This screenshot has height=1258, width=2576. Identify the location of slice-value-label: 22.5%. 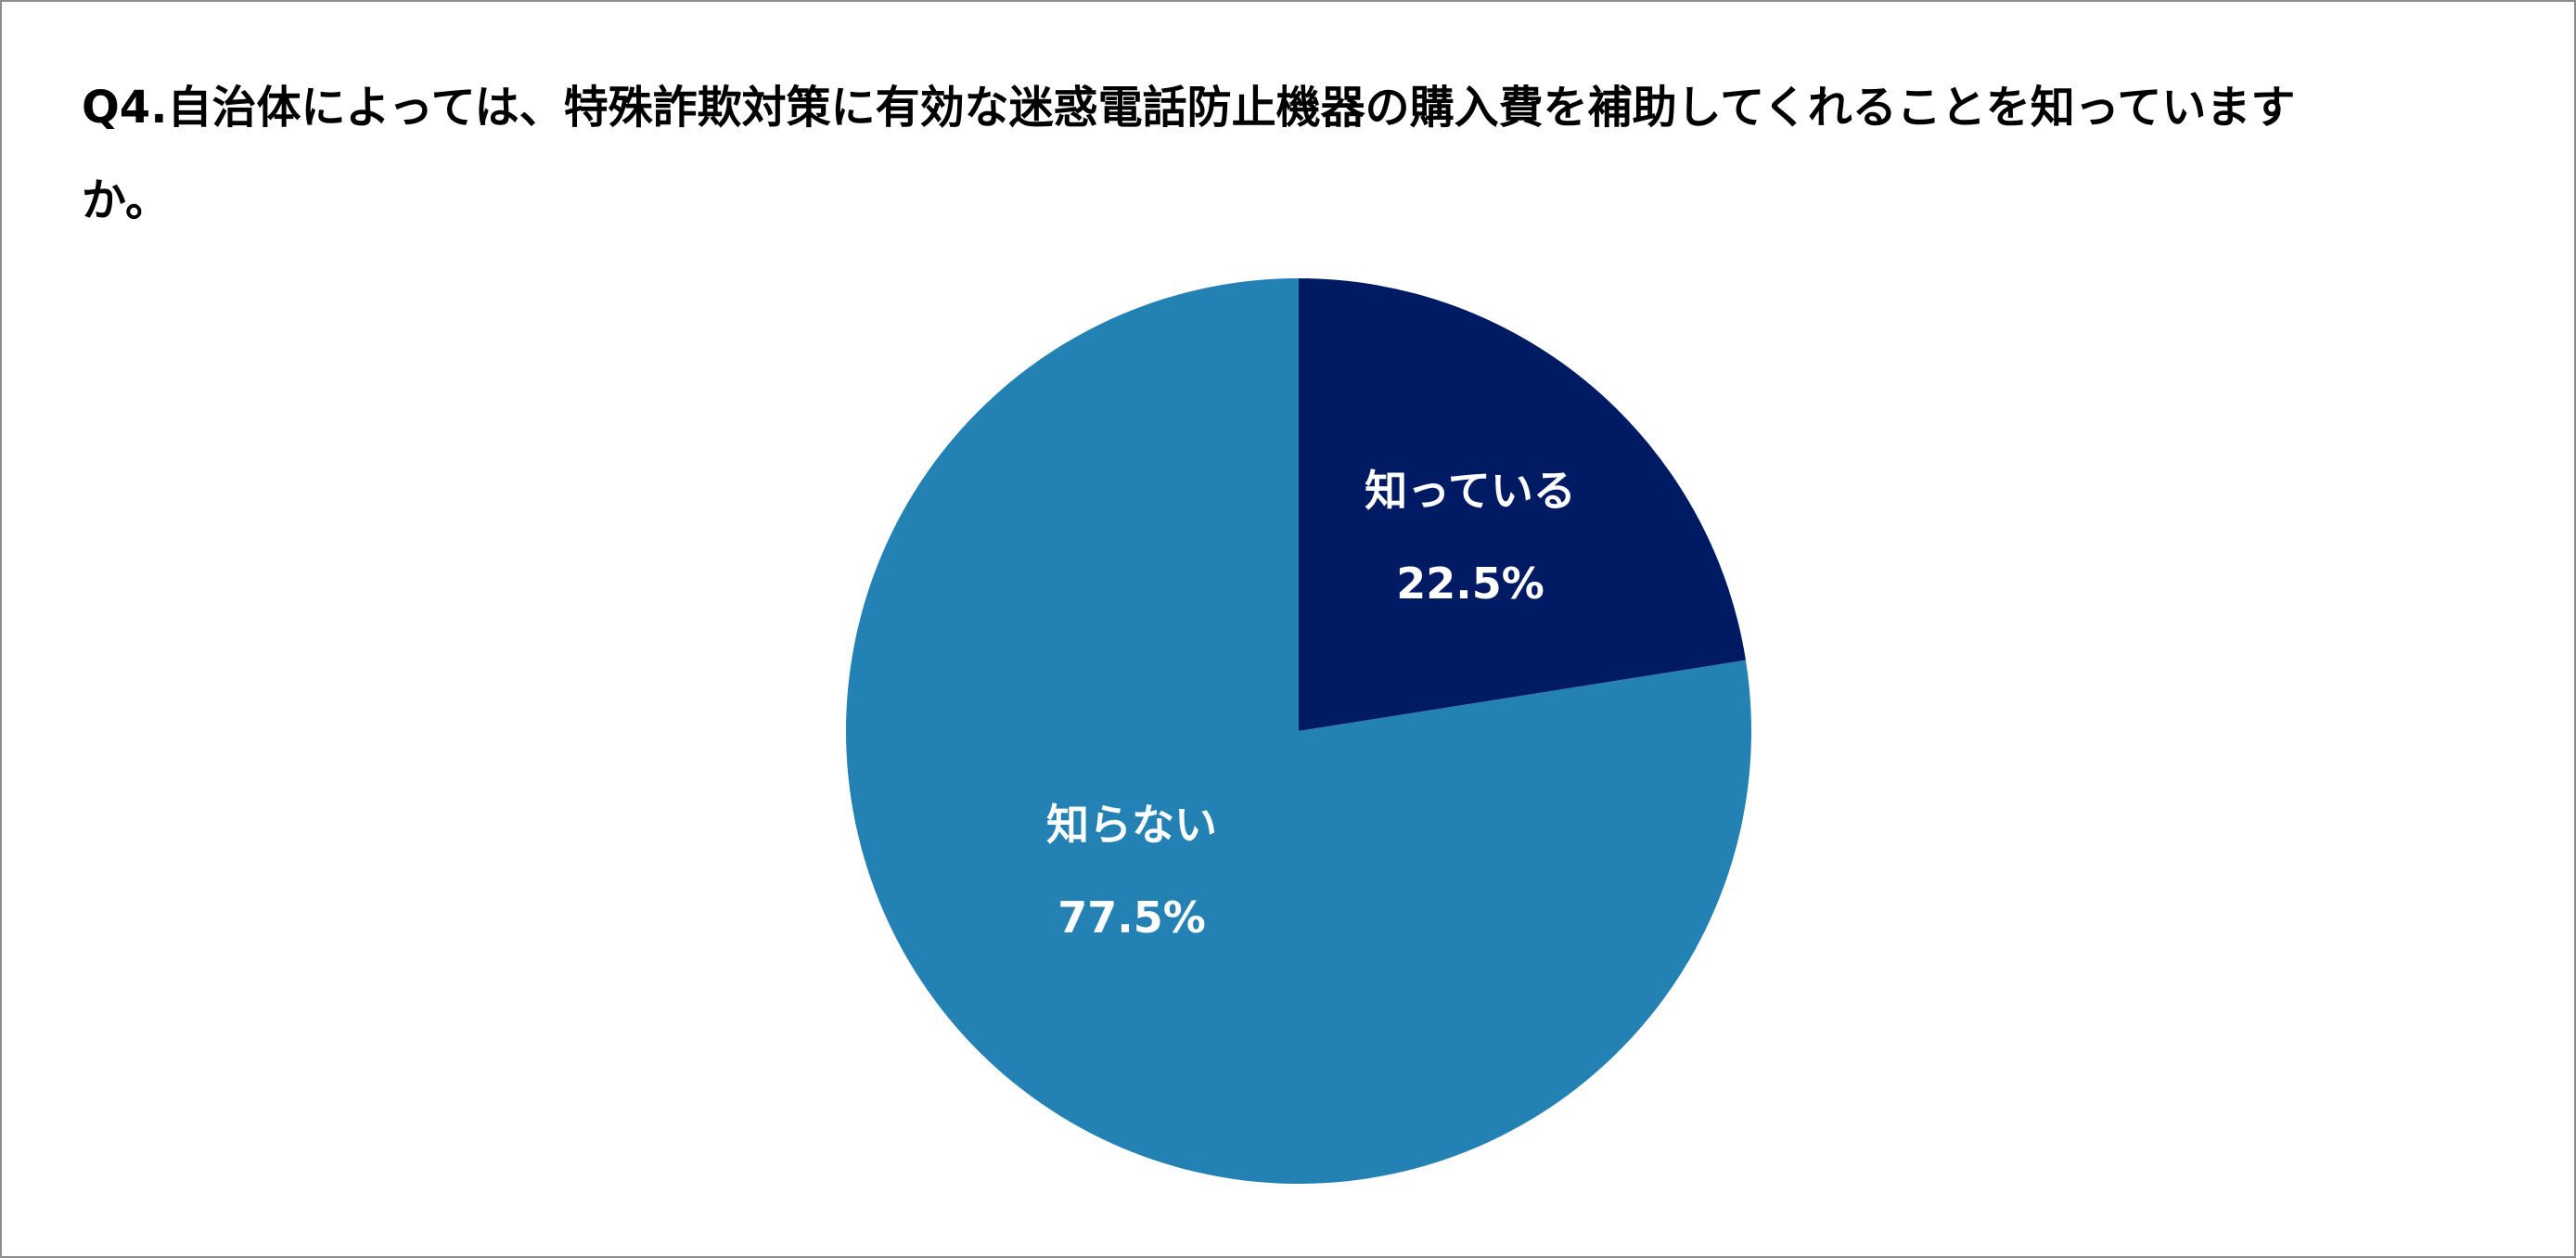
(1470, 583).